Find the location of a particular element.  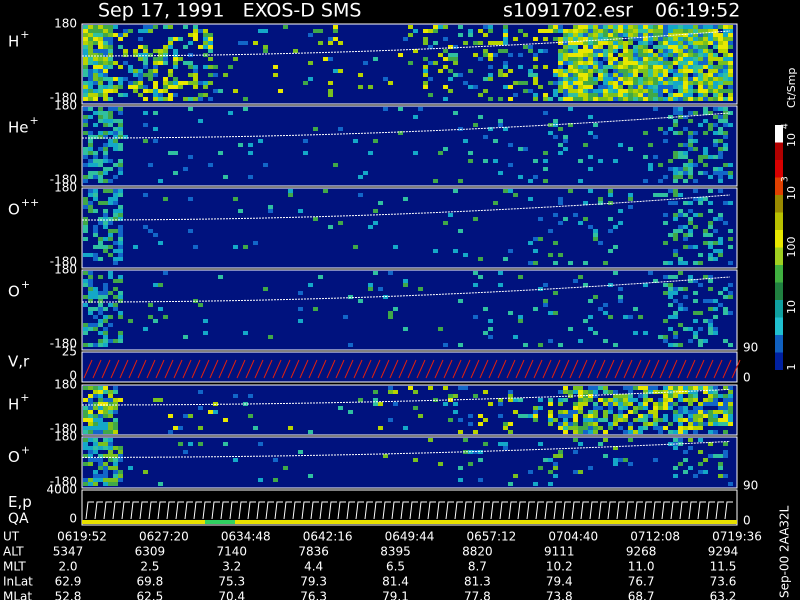

ephemeris-value: 10.2 is located at coordinates (559, 567).